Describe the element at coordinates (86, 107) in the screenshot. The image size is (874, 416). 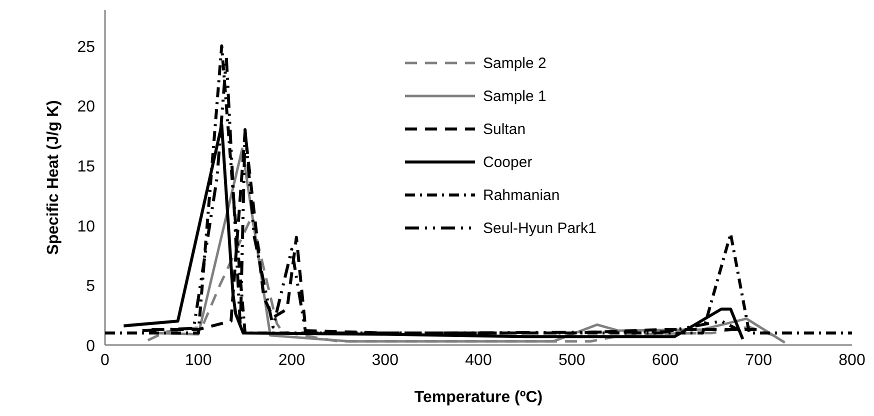
I see `y-tick-label: 20` at that location.